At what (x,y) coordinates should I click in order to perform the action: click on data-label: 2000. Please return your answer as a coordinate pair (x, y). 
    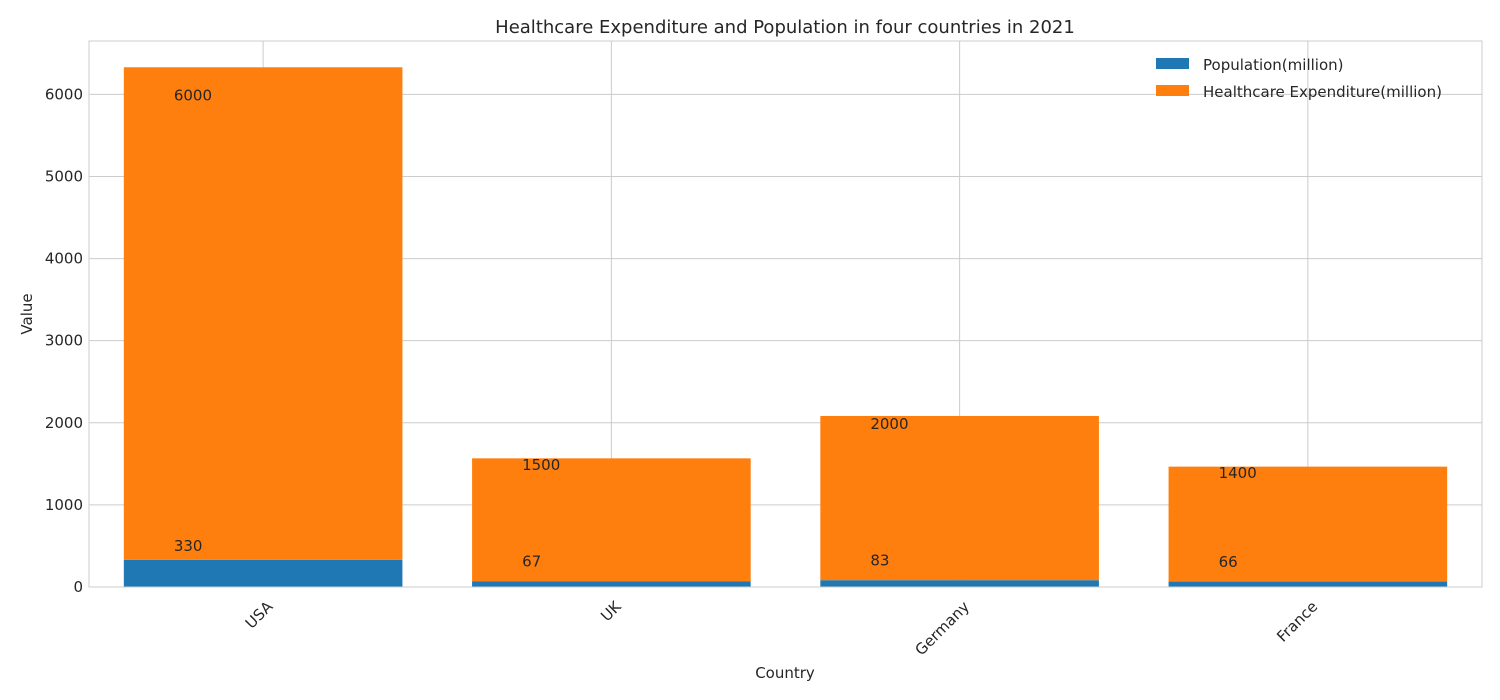
    Looking at the image, I should click on (889, 424).